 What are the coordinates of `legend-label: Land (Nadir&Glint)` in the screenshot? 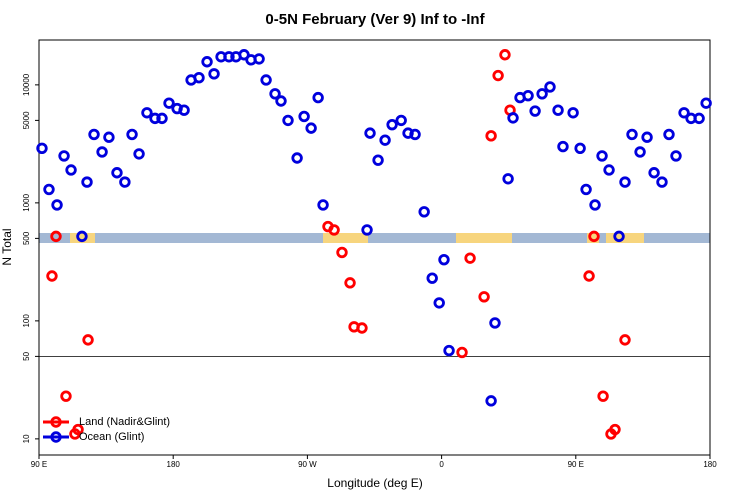 It's located at (124, 422).